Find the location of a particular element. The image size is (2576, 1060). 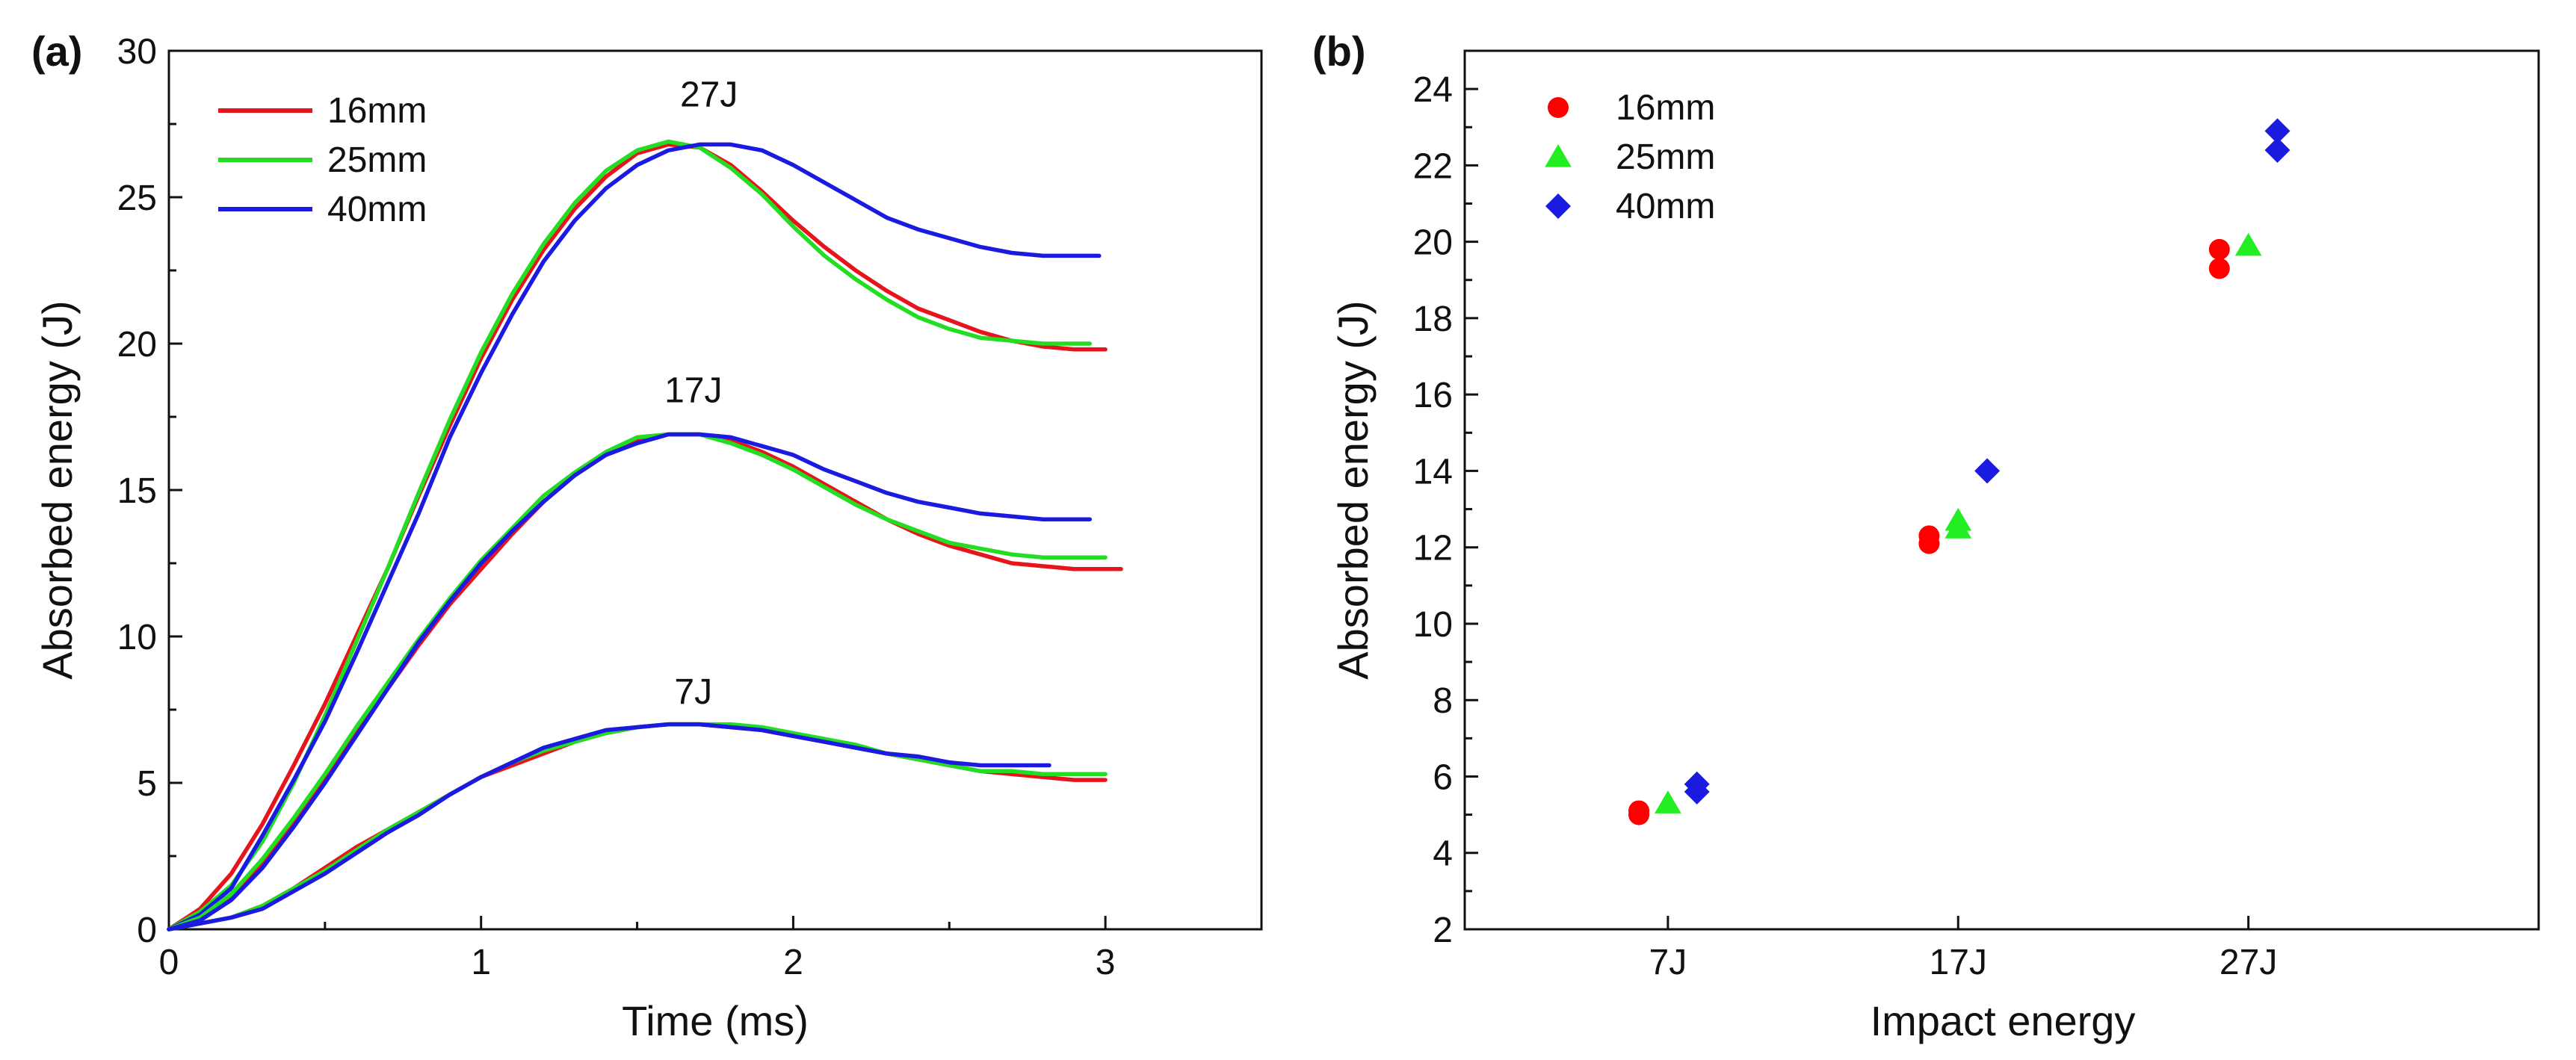

legend-marker-shape-16mm is located at coordinates (1558, 107).